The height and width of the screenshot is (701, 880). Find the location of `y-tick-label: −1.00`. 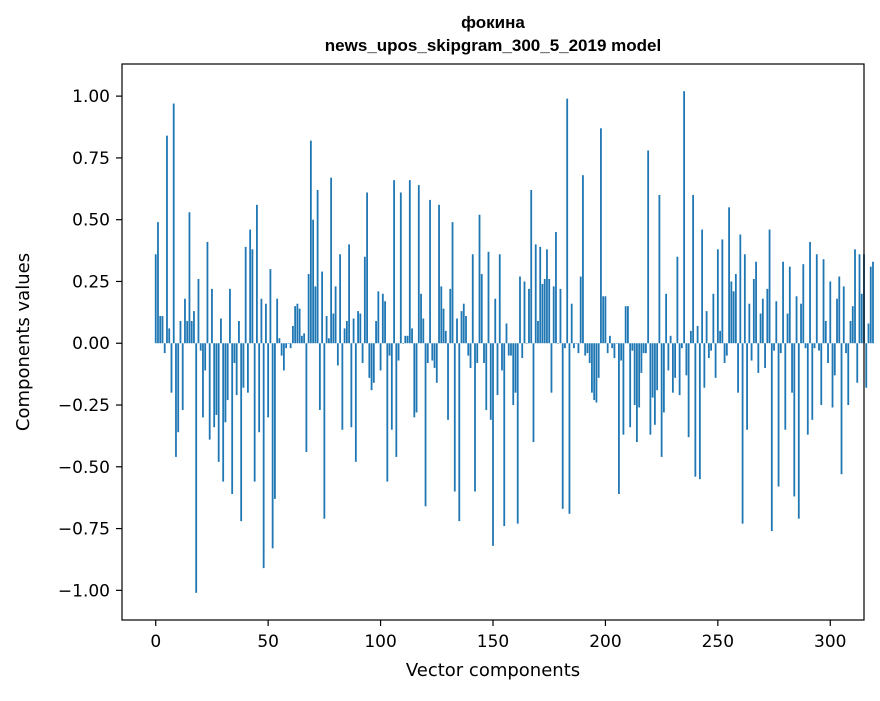

y-tick-label: −1.00 is located at coordinates (84, 591).